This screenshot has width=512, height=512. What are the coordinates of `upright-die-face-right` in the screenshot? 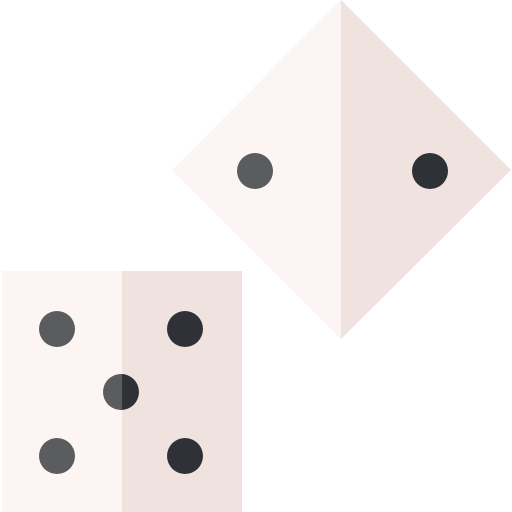 It's located at (182, 391).